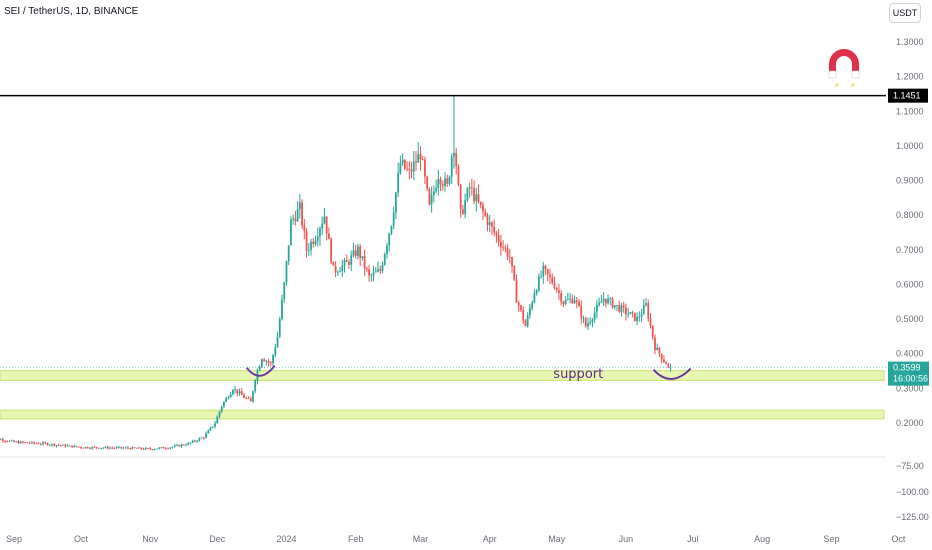  I want to click on magnet-icon: ⚡ ⚡, so click(844, 69).